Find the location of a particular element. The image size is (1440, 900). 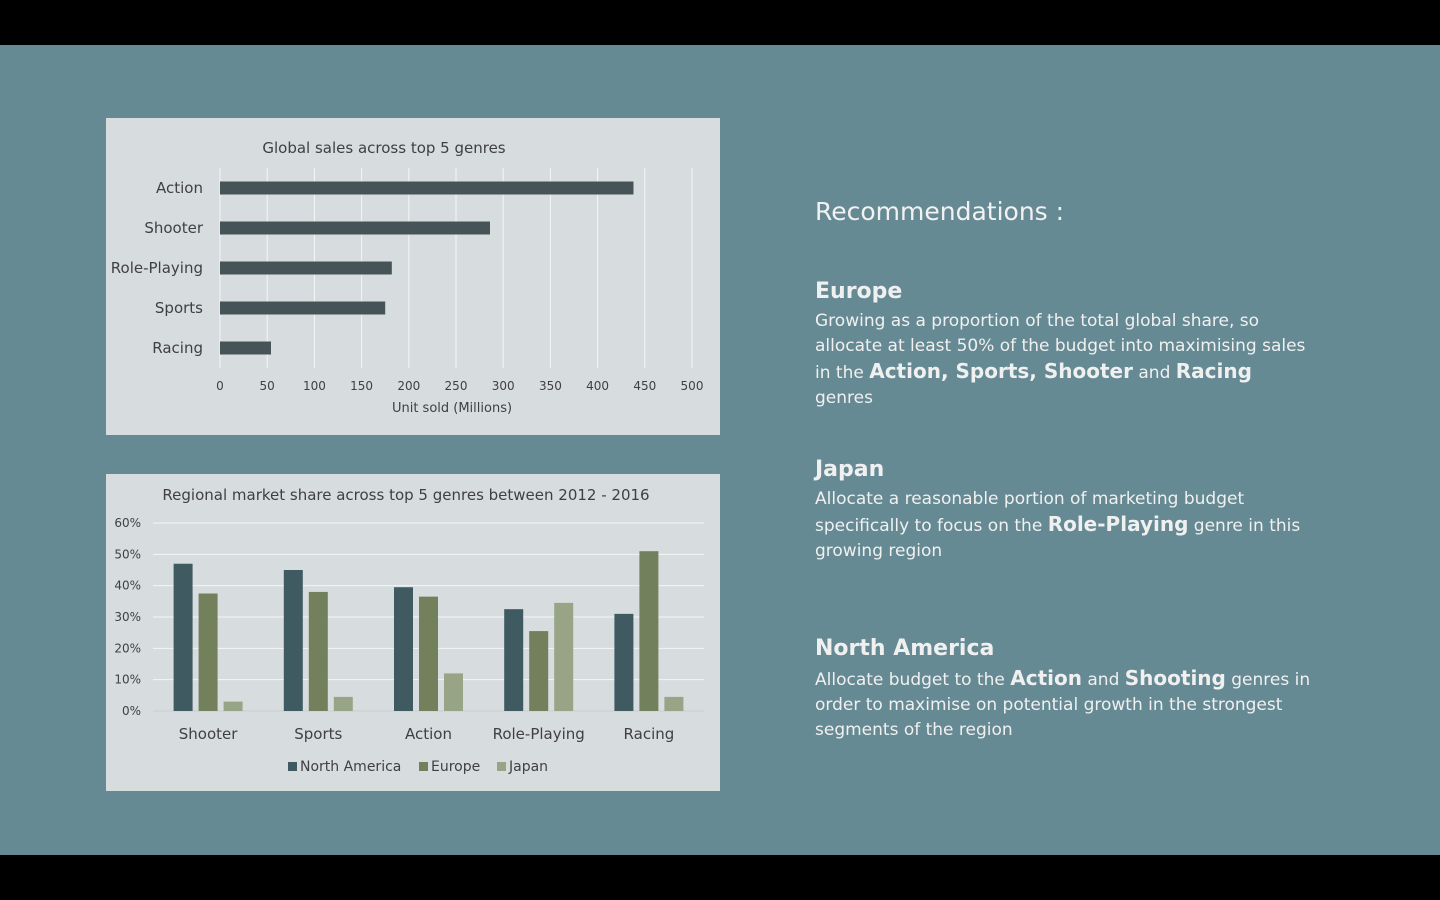

y-tick-label: 20% is located at coordinates (127, 648).